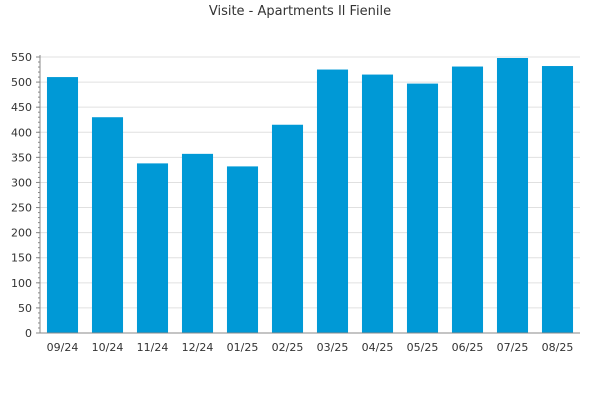 The height and width of the screenshot is (400, 600). What do you see at coordinates (21, 107) in the screenshot?
I see `y-tick-label: 450` at bounding box center [21, 107].